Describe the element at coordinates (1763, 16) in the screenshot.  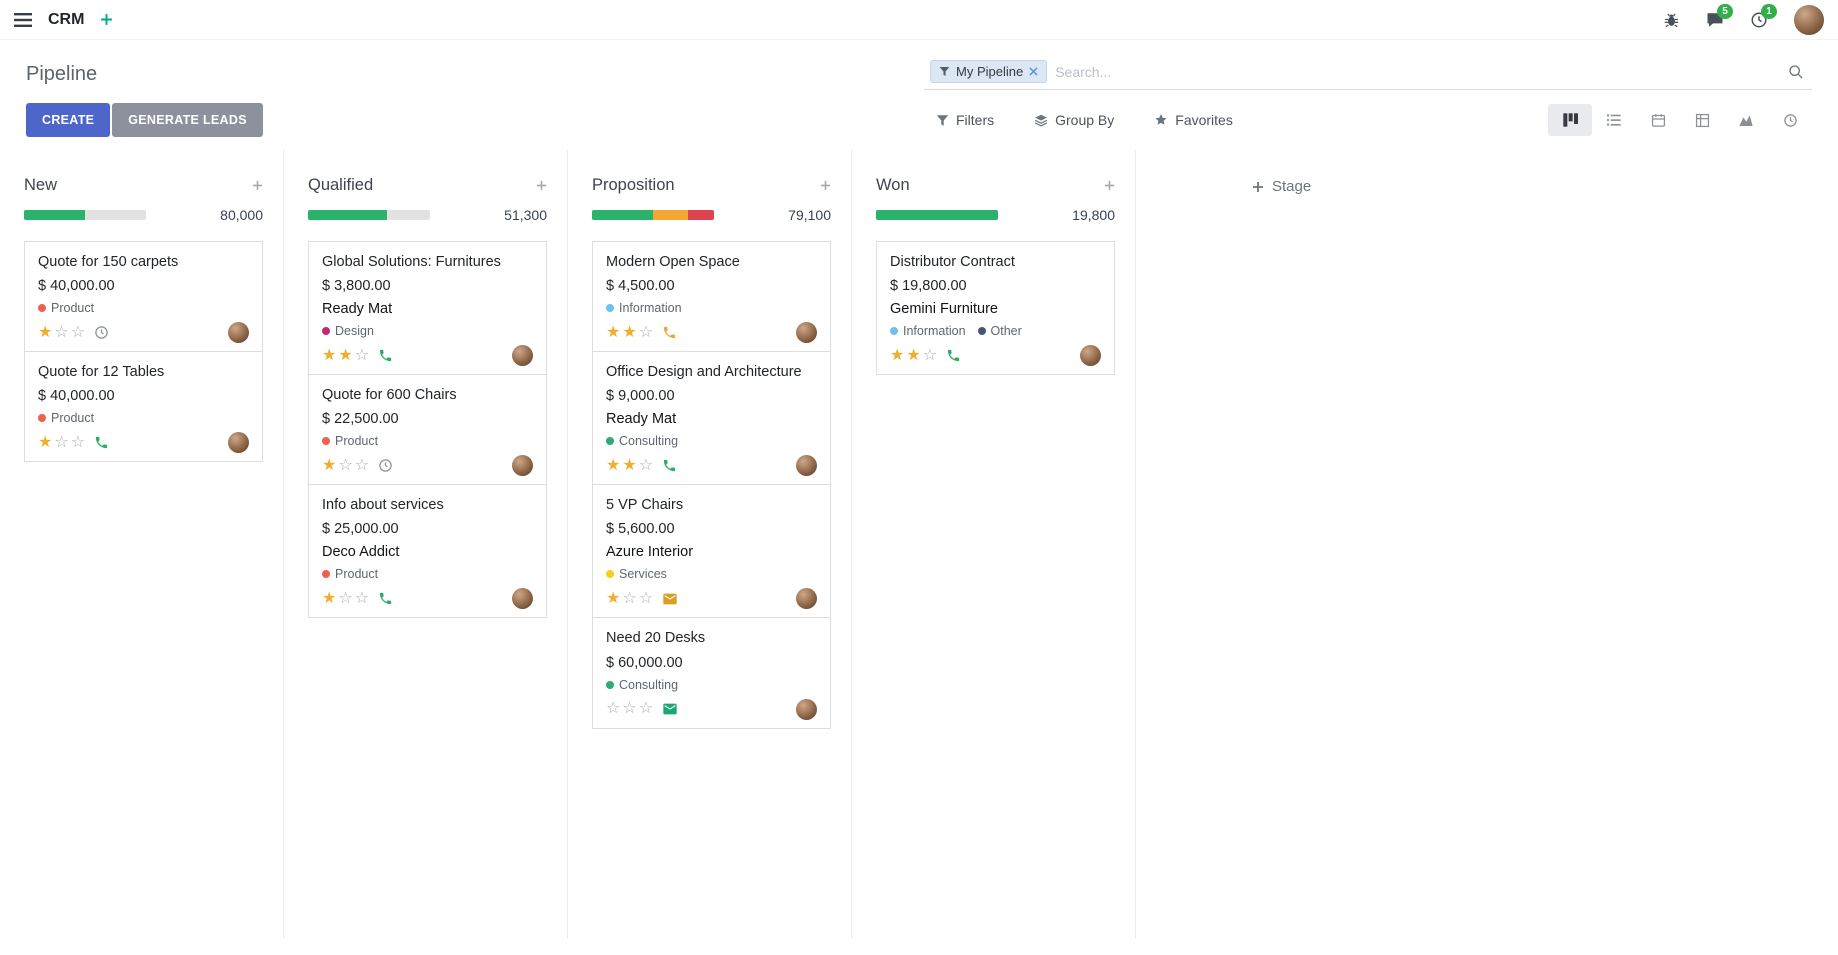
I see `activities-button: 1` at that location.